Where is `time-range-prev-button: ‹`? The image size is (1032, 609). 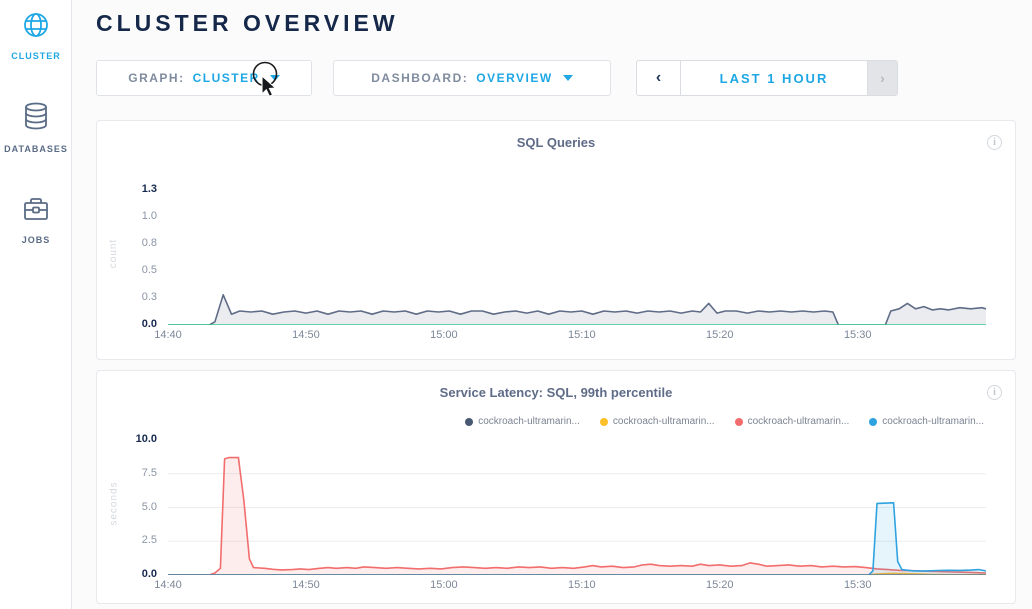 time-range-prev-button: ‹ is located at coordinates (659, 78).